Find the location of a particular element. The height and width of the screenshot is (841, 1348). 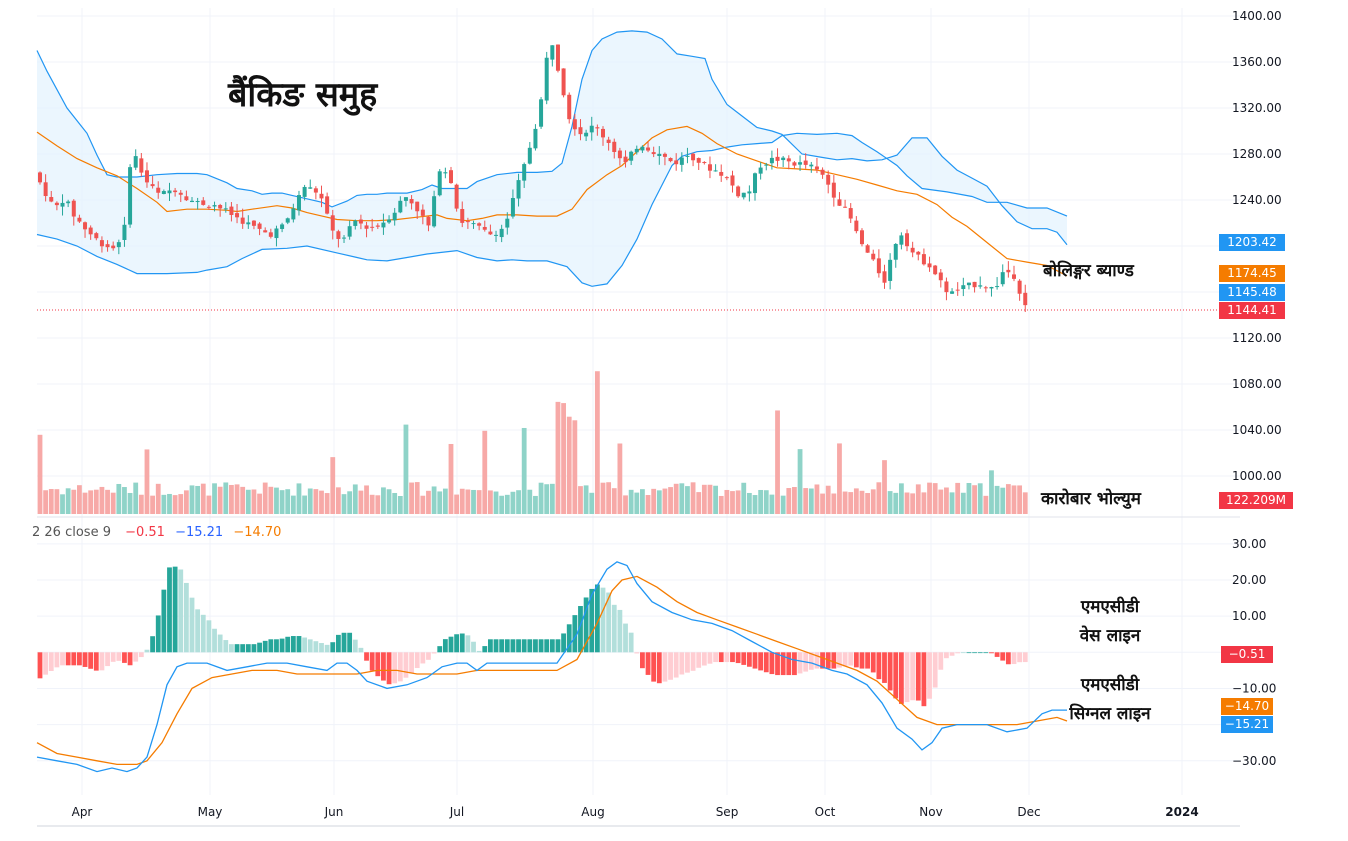

macd-line-label-1: एमएसीडी is located at coordinates (1110, 607).